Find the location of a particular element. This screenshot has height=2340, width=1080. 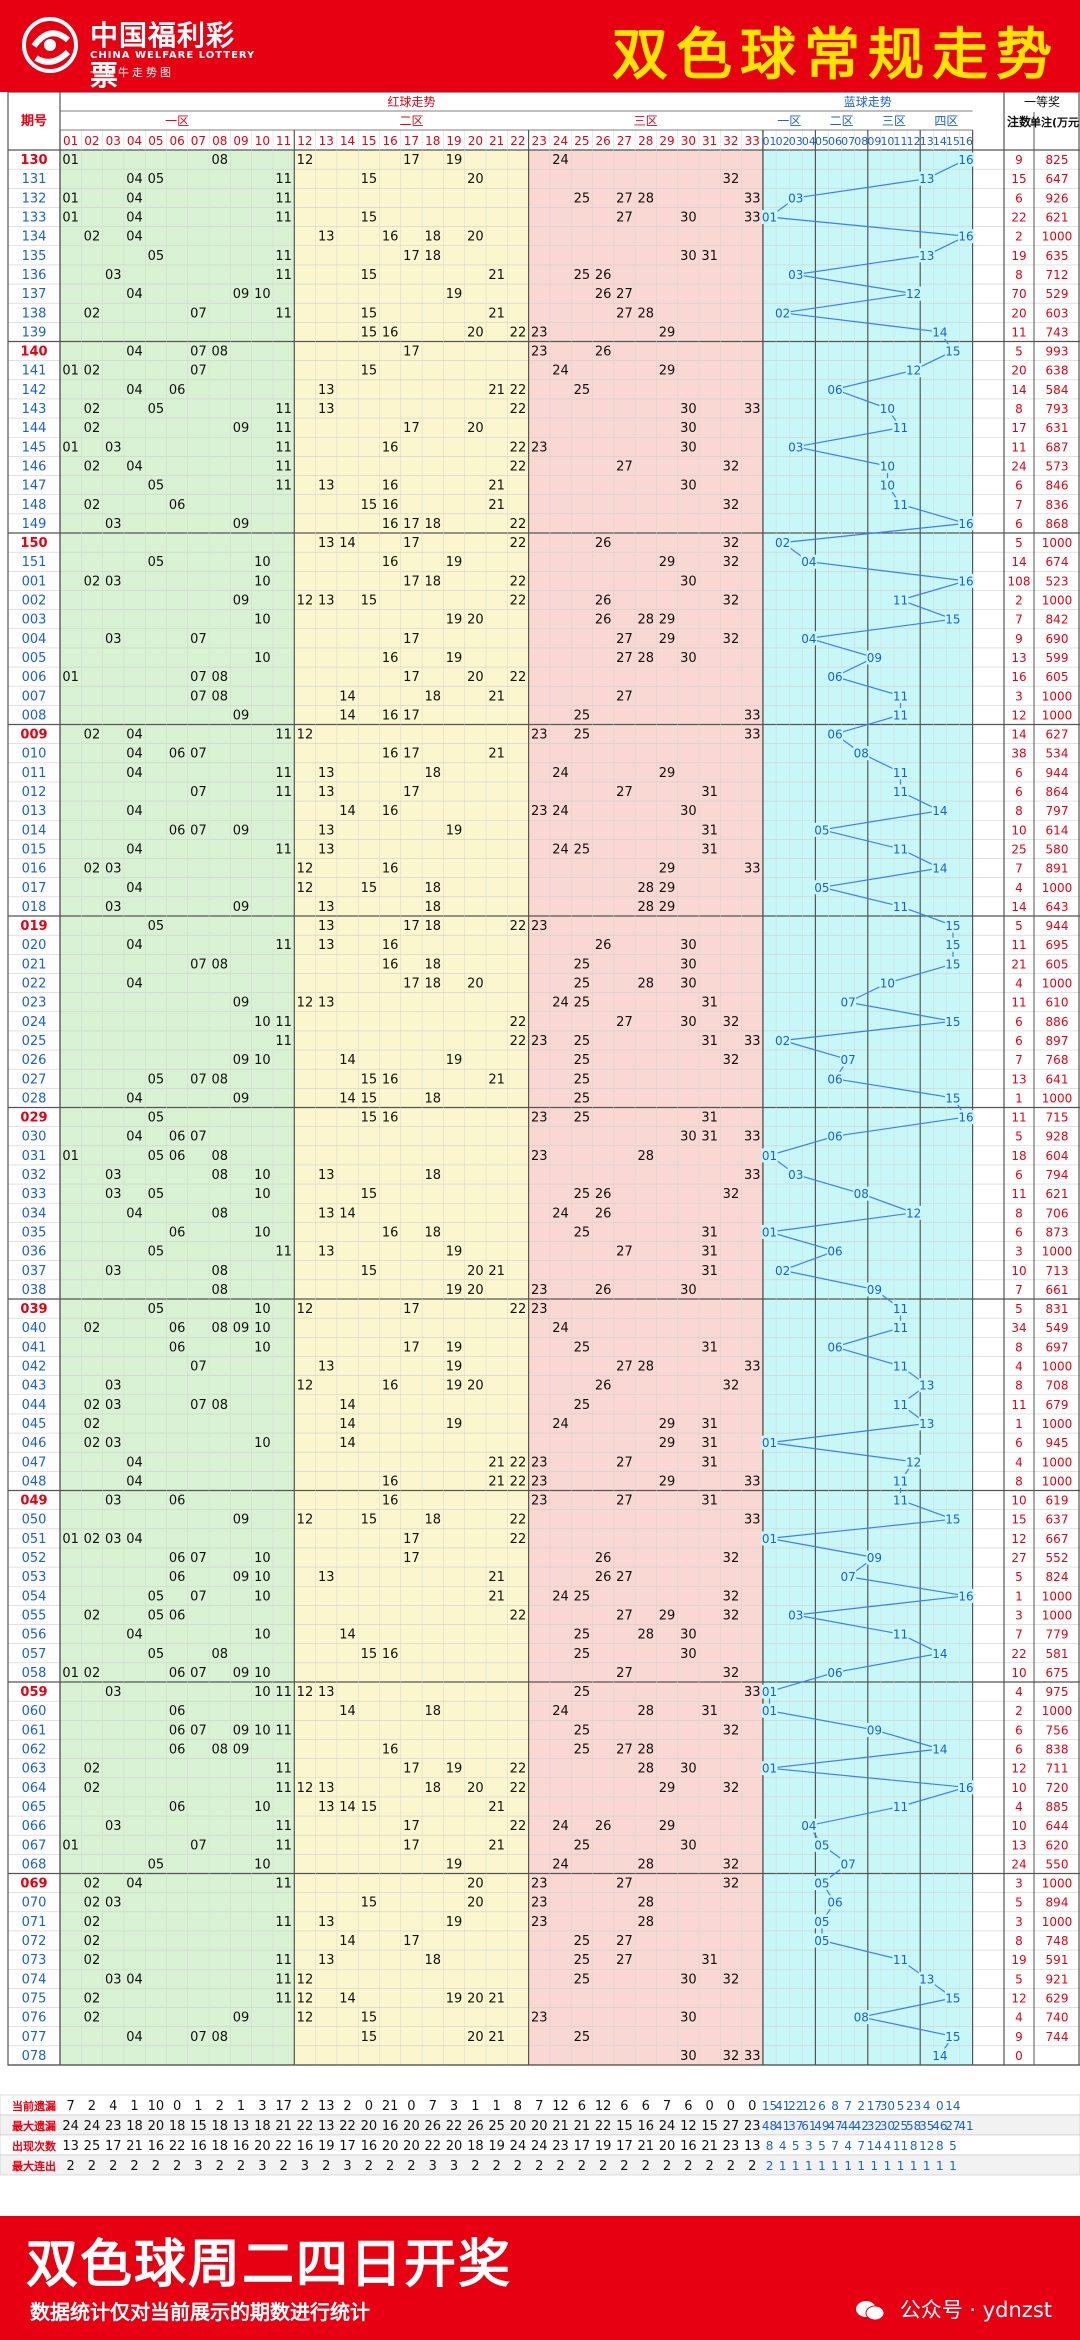

issue-number: 132 is located at coordinates (34, 198).